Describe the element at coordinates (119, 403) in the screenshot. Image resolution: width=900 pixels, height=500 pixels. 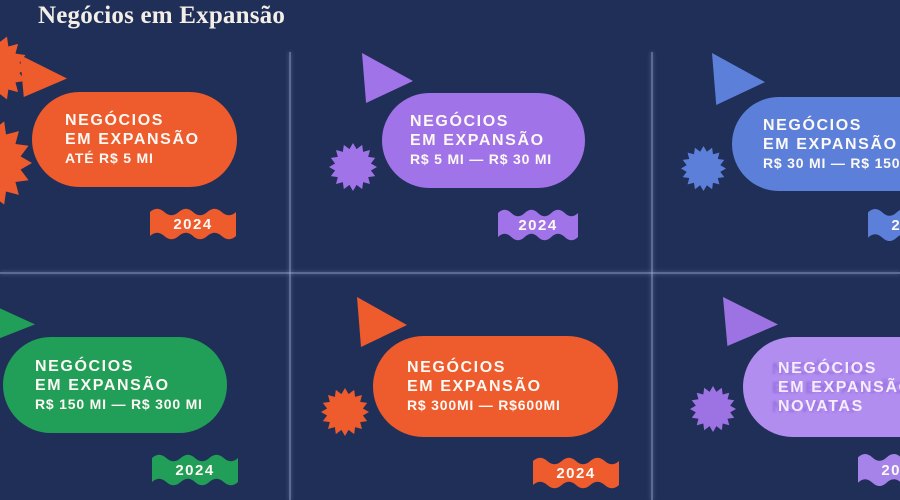
I see `pill-line-3: R$ 150 MI — R$ 300 MI` at that location.